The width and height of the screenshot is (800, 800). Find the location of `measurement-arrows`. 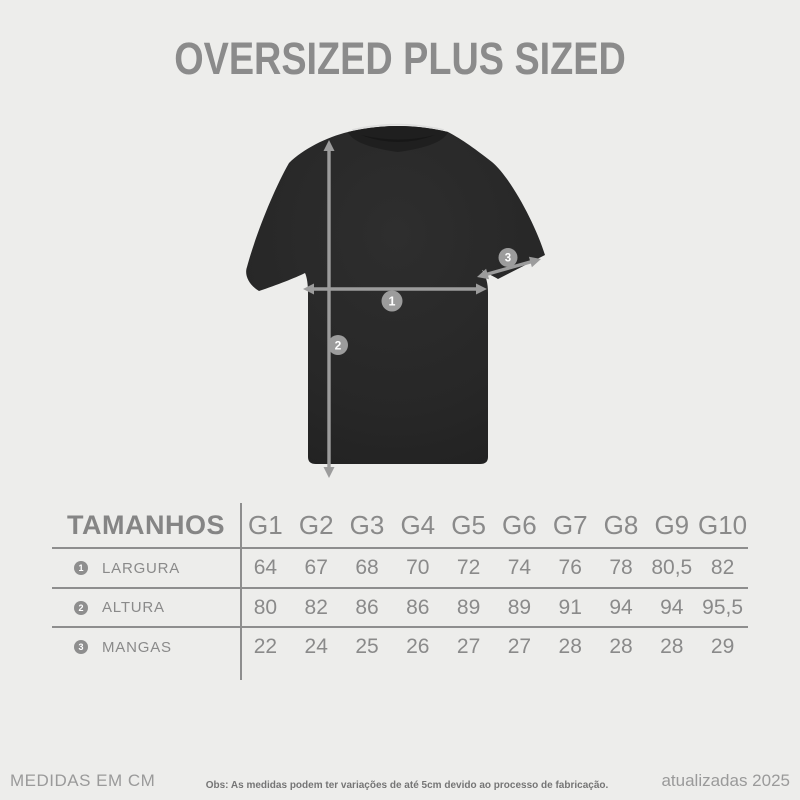

measurement-arrows is located at coordinates (422, 309).